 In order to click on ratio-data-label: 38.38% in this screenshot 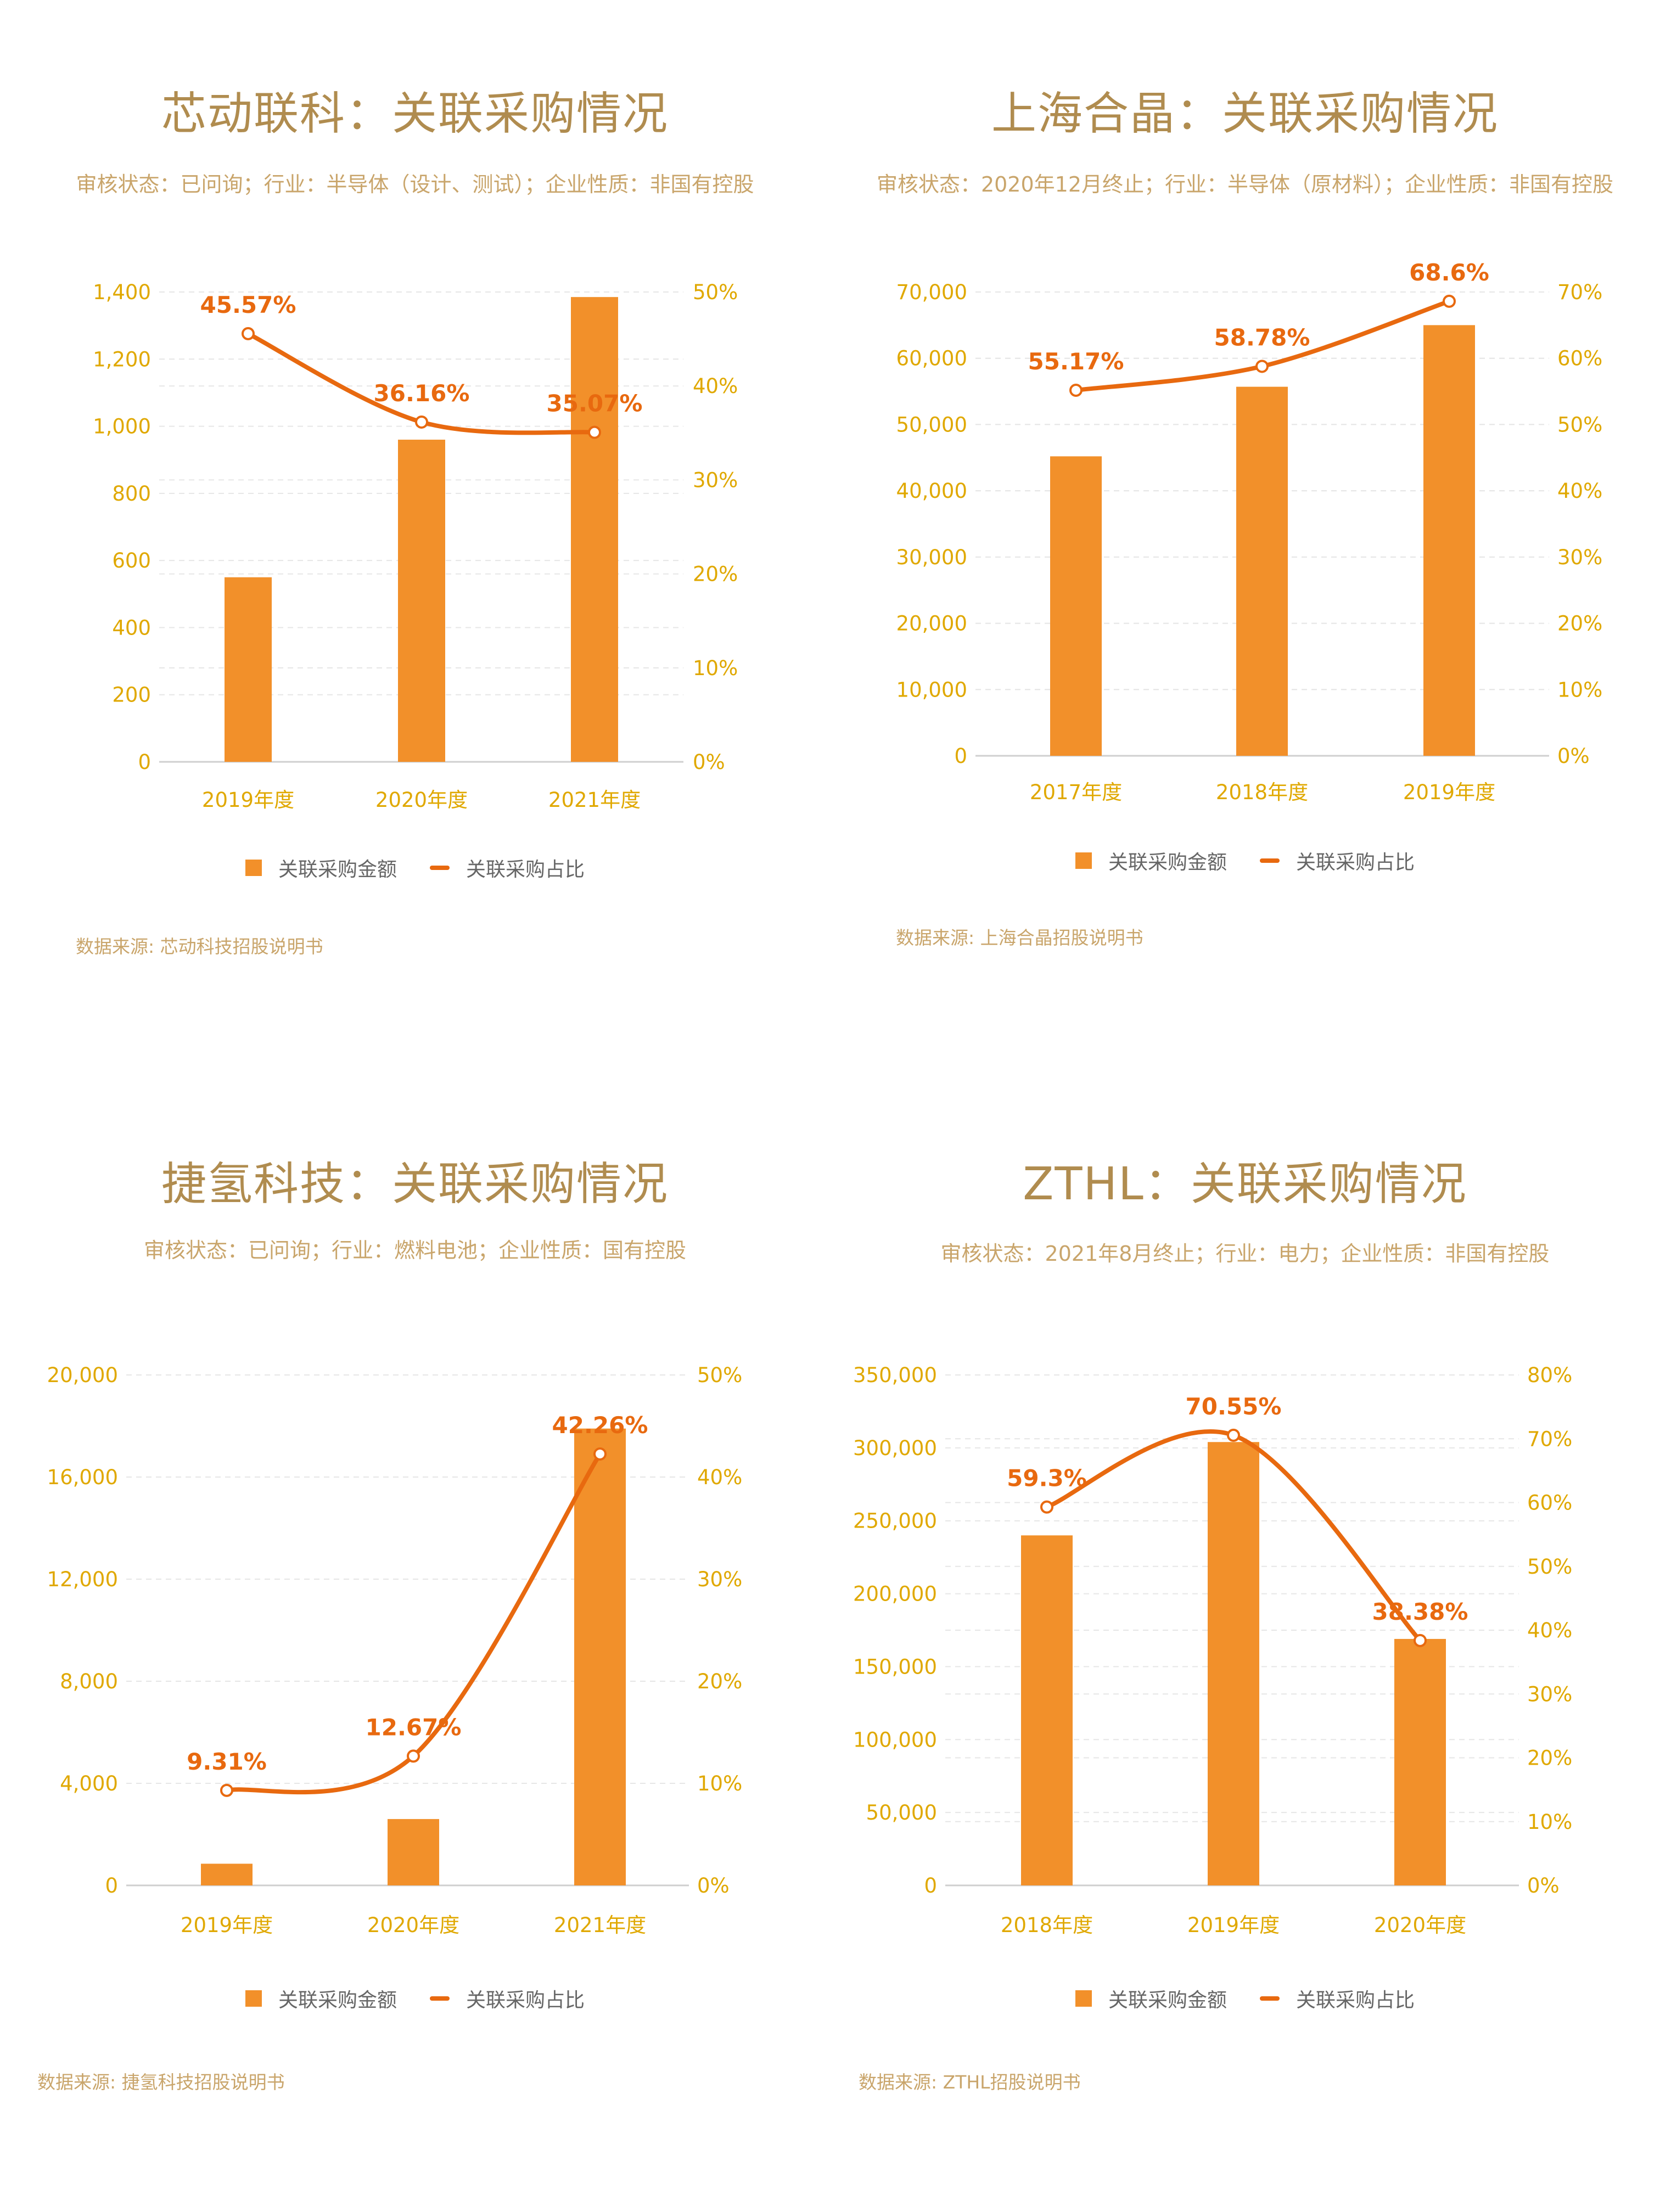, I will do `click(1420, 1611)`.